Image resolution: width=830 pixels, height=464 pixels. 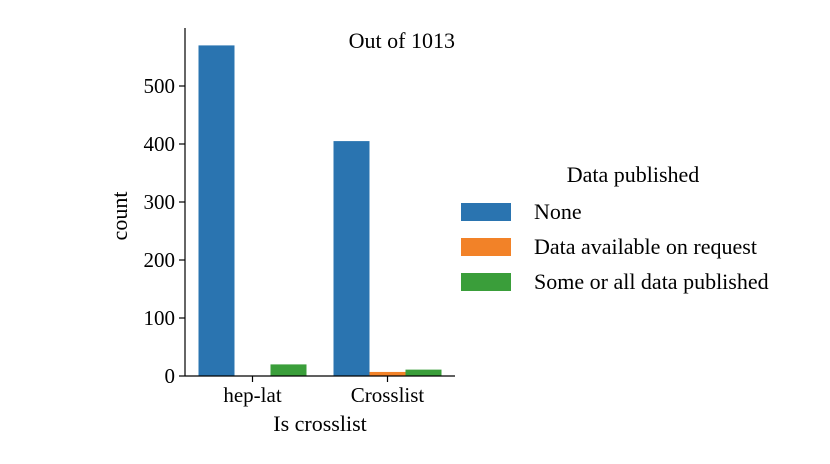 What do you see at coordinates (402, 40) in the screenshot?
I see `chart-annotation: Out of 1013` at bounding box center [402, 40].